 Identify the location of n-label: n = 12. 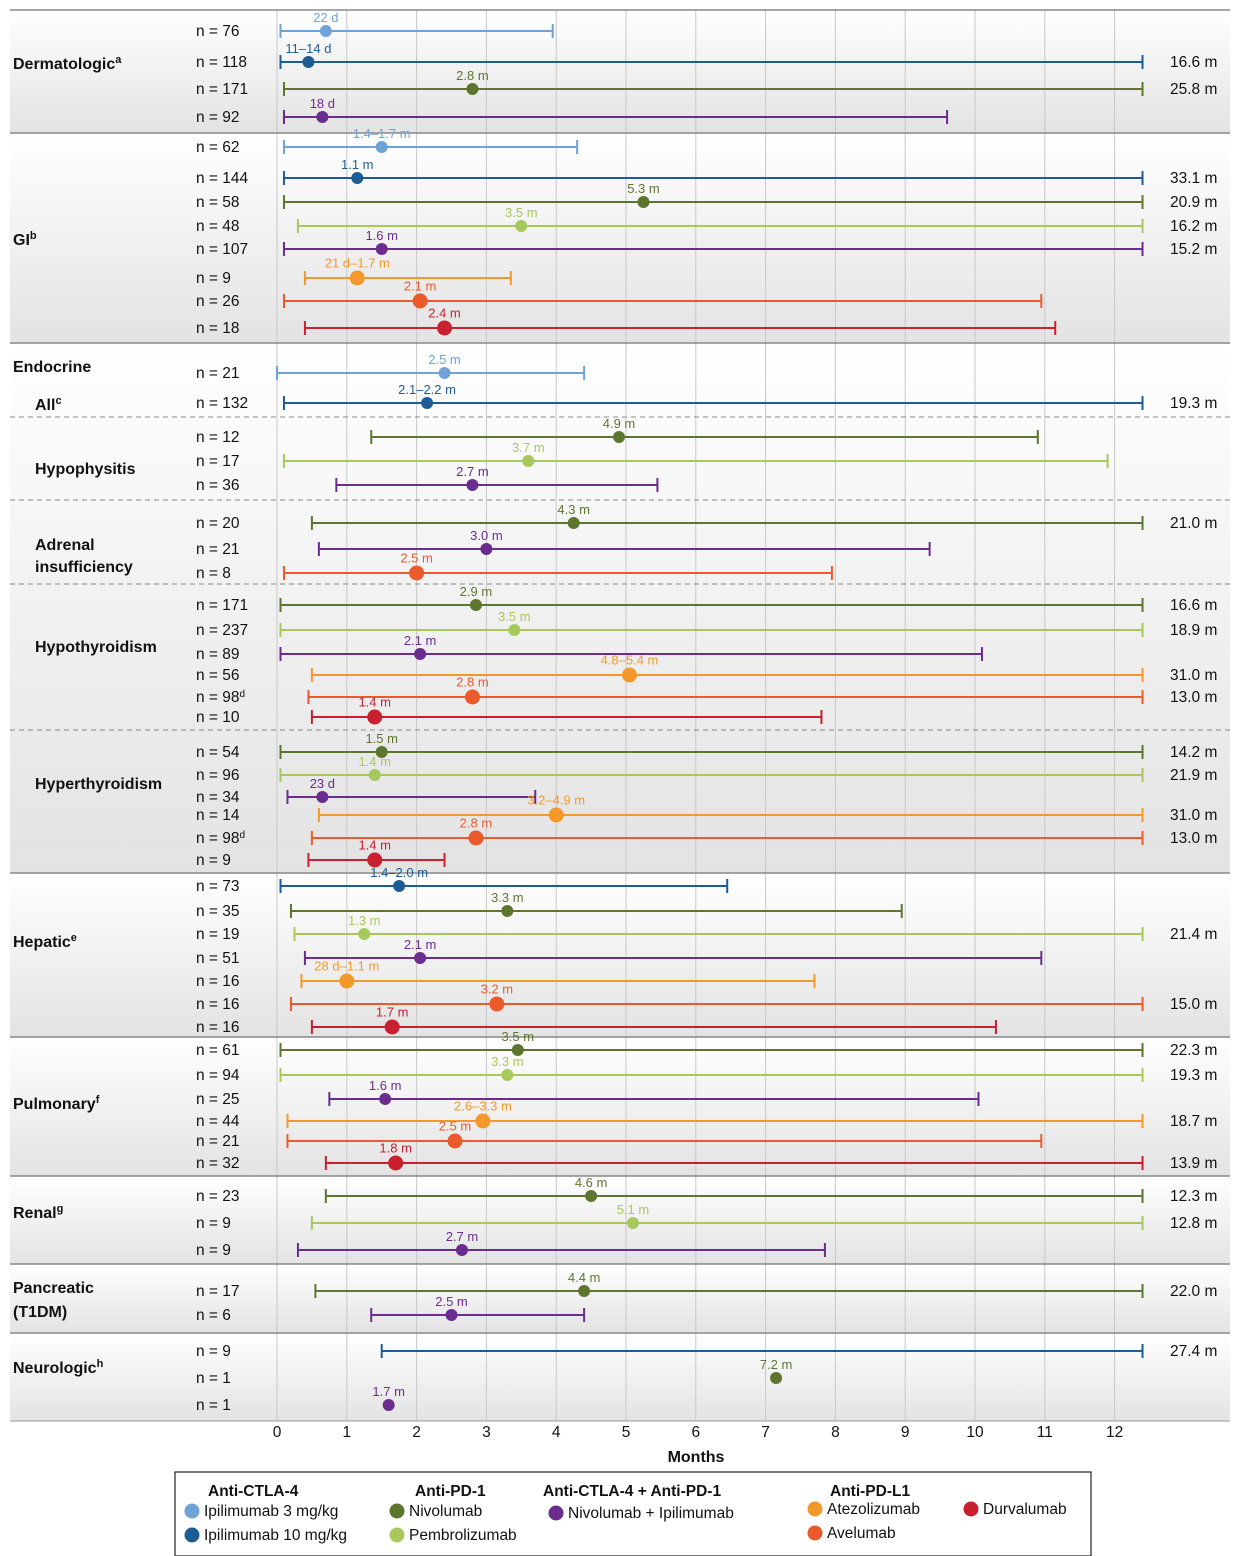
(218, 437).